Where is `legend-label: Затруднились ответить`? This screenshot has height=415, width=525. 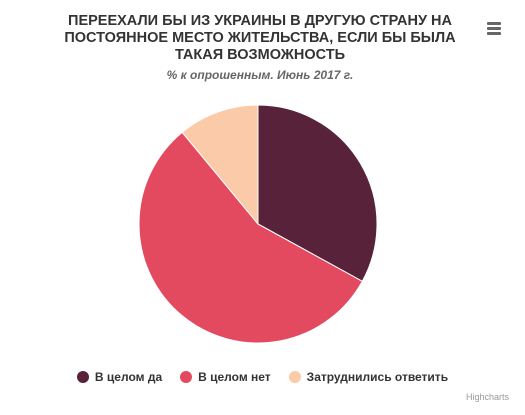 legend-label: Затруднились ответить is located at coordinates (377, 377).